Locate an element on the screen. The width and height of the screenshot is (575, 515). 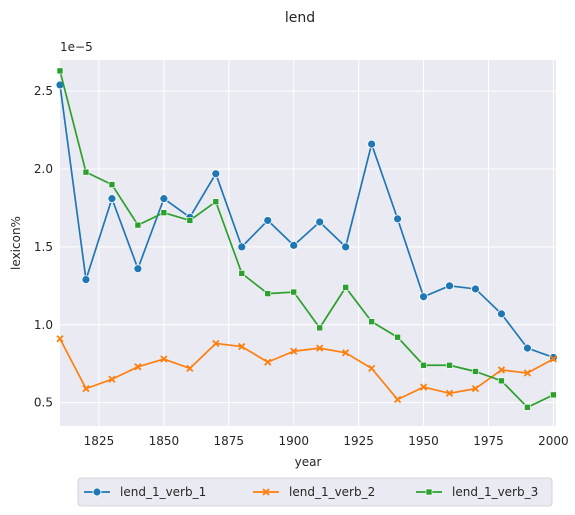
x-tick-label: 1875 is located at coordinates (229, 441).